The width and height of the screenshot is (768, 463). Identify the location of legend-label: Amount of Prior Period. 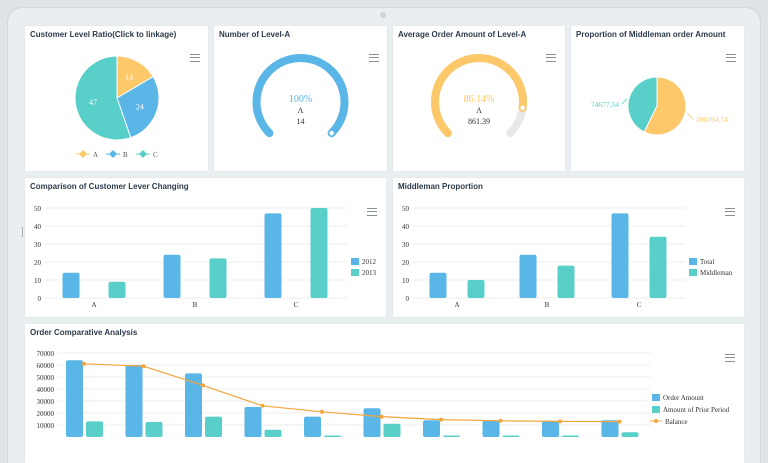
(696, 410).